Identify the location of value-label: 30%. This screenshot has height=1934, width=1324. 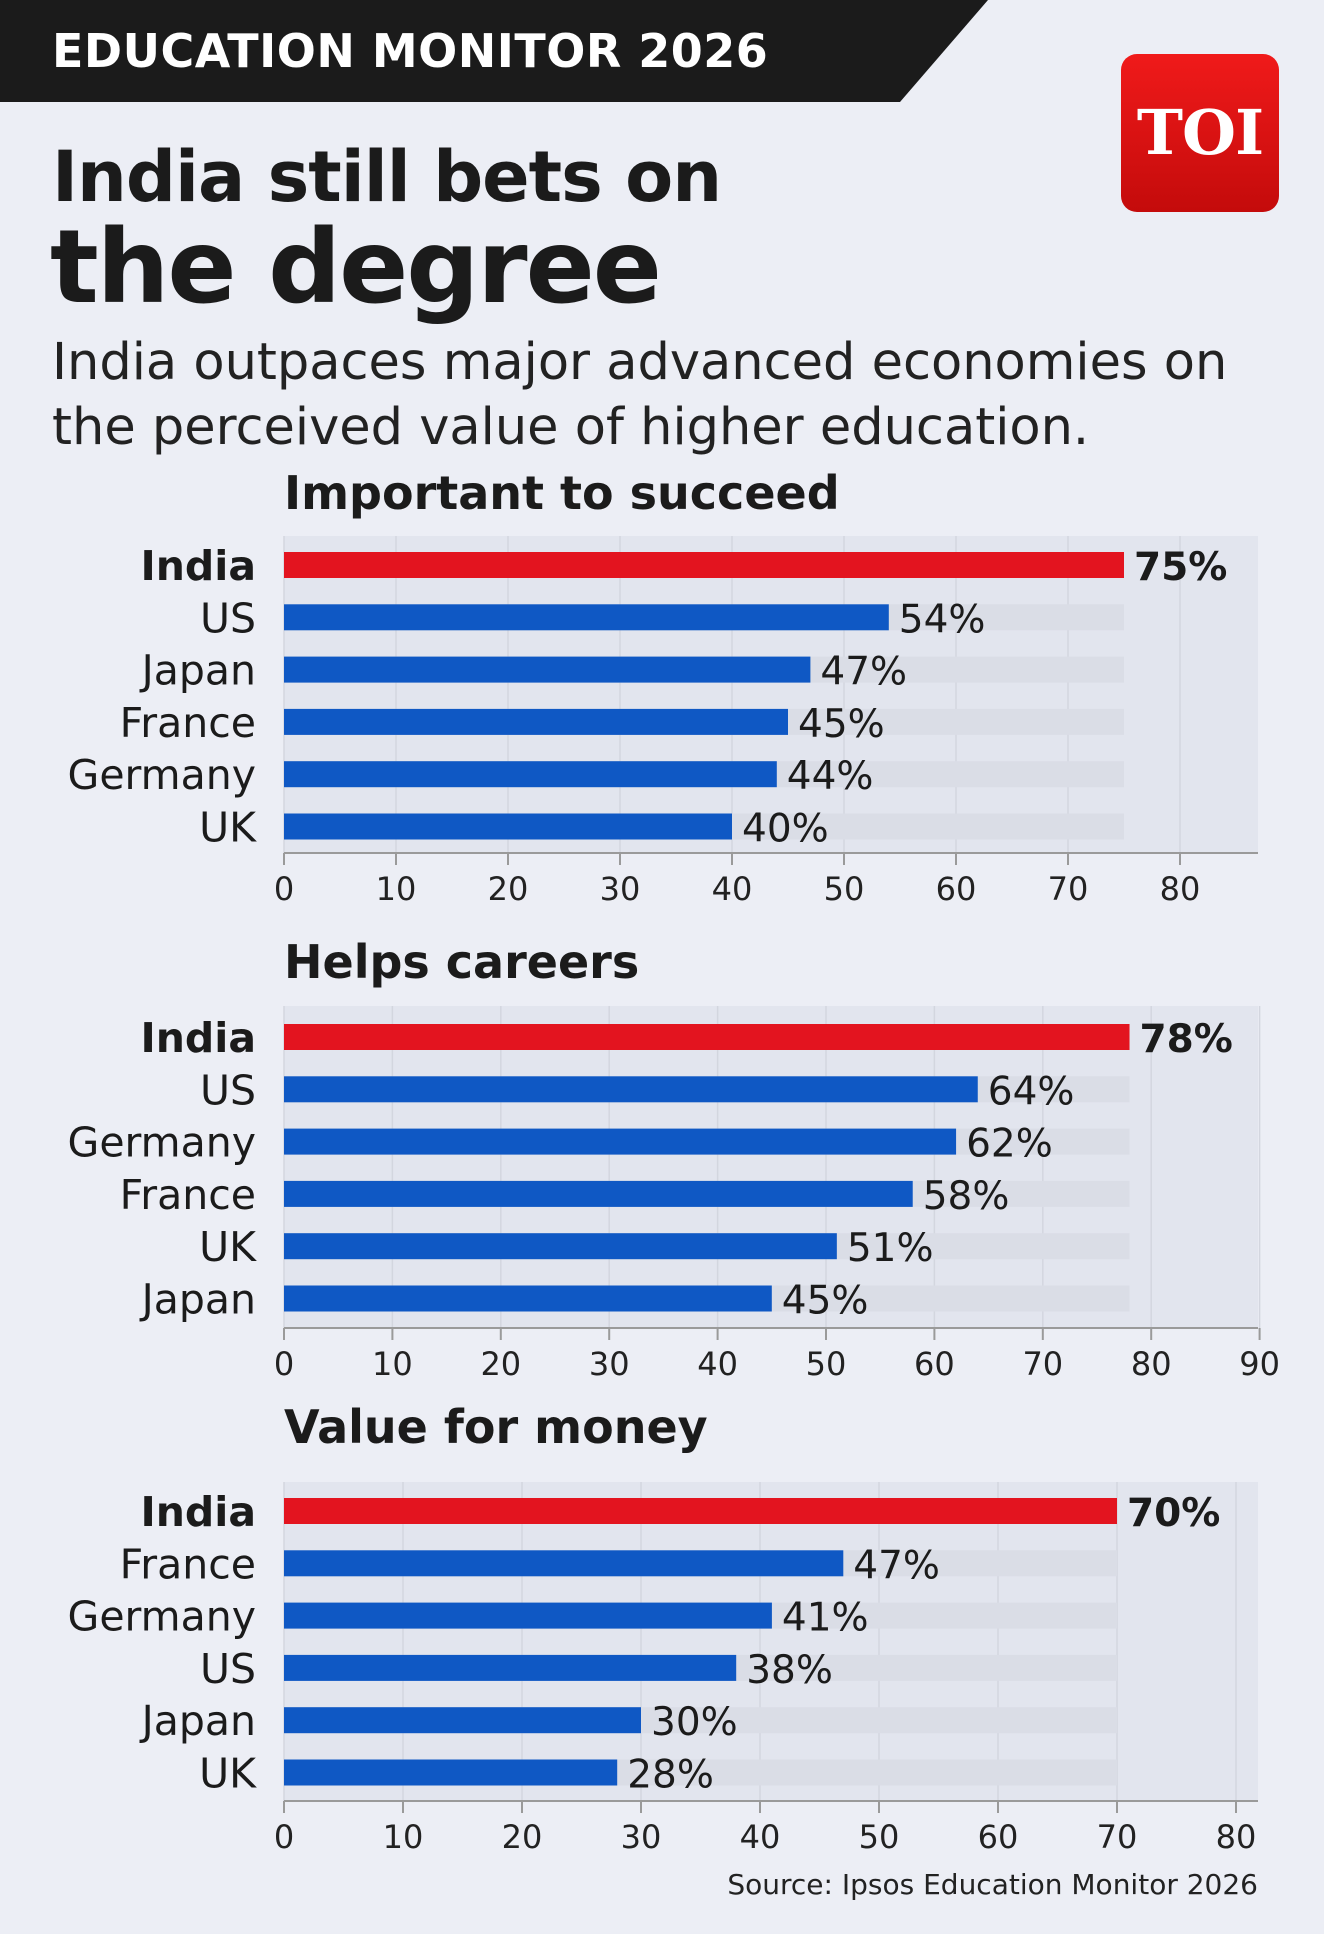
(694, 1722).